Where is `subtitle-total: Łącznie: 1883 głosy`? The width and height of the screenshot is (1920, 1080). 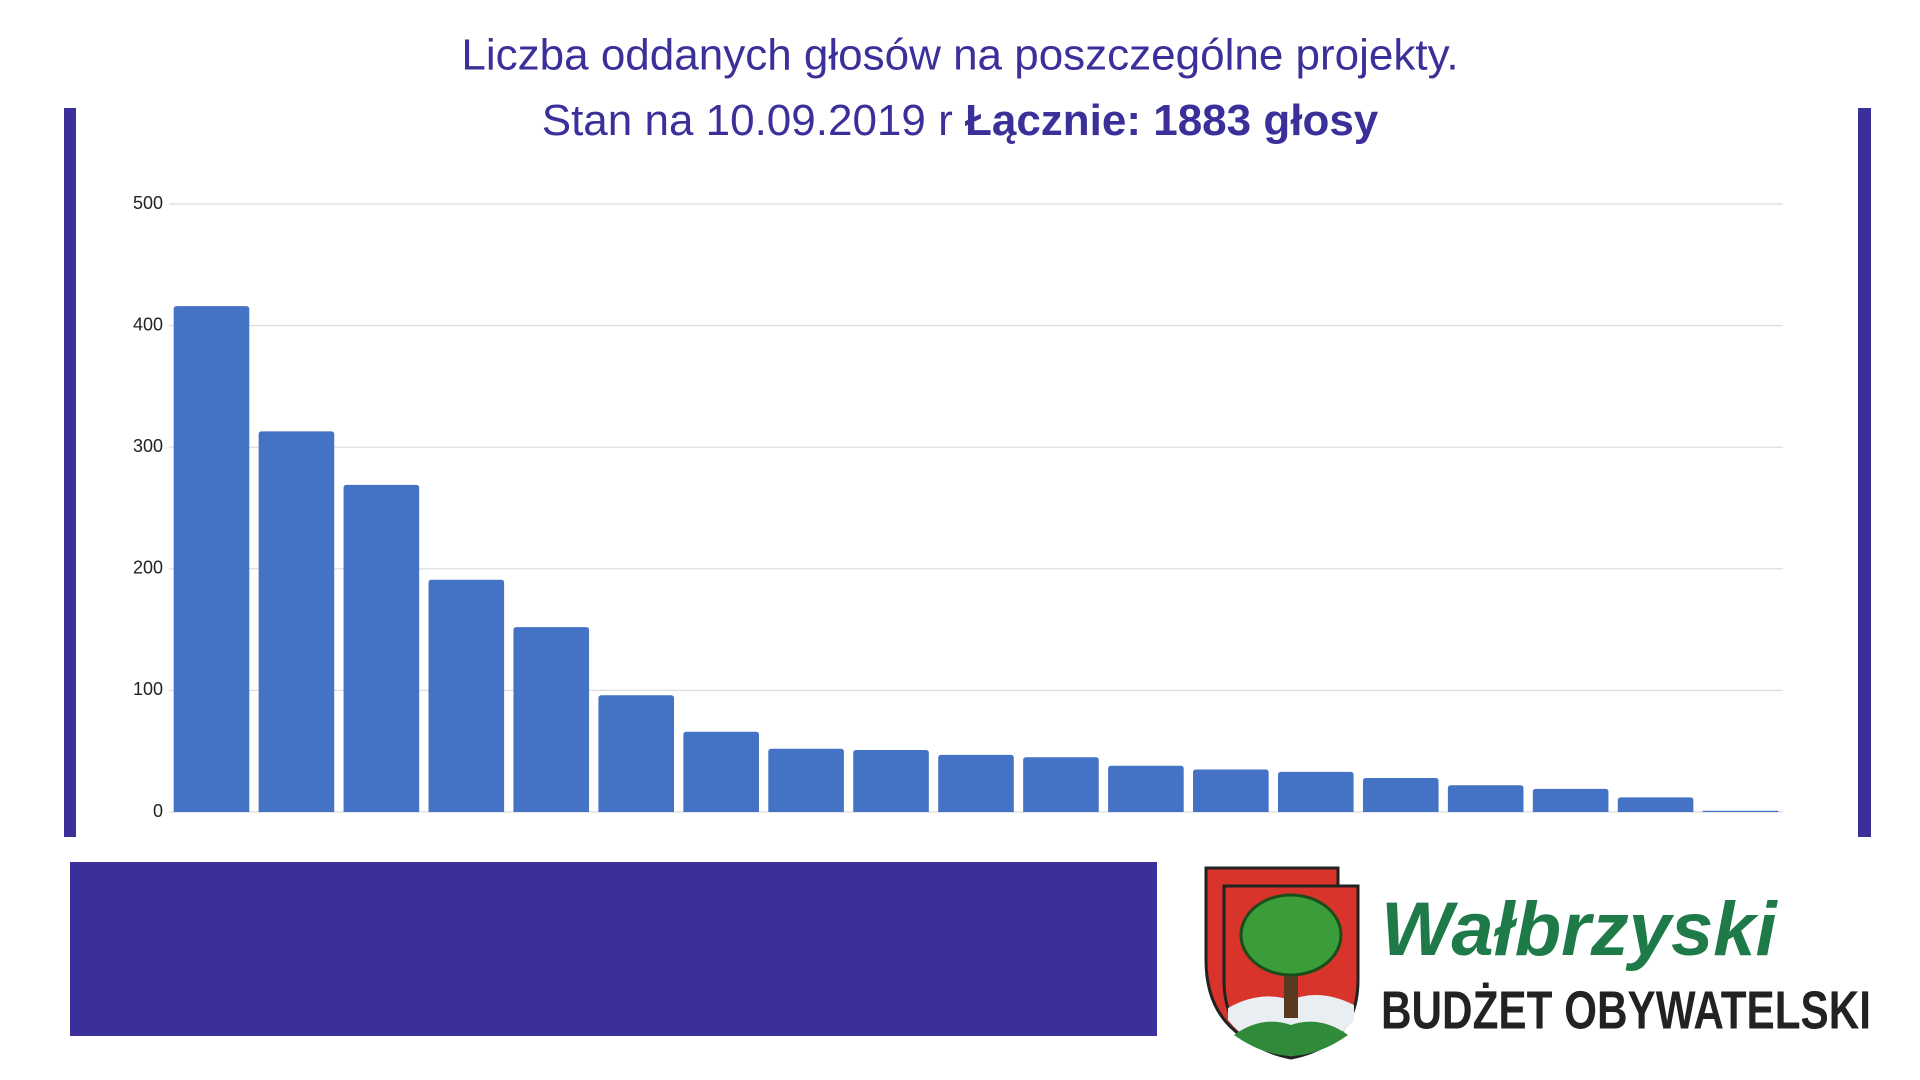 subtitle-total: Łącznie: 1883 głosy is located at coordinates (1172, 120).